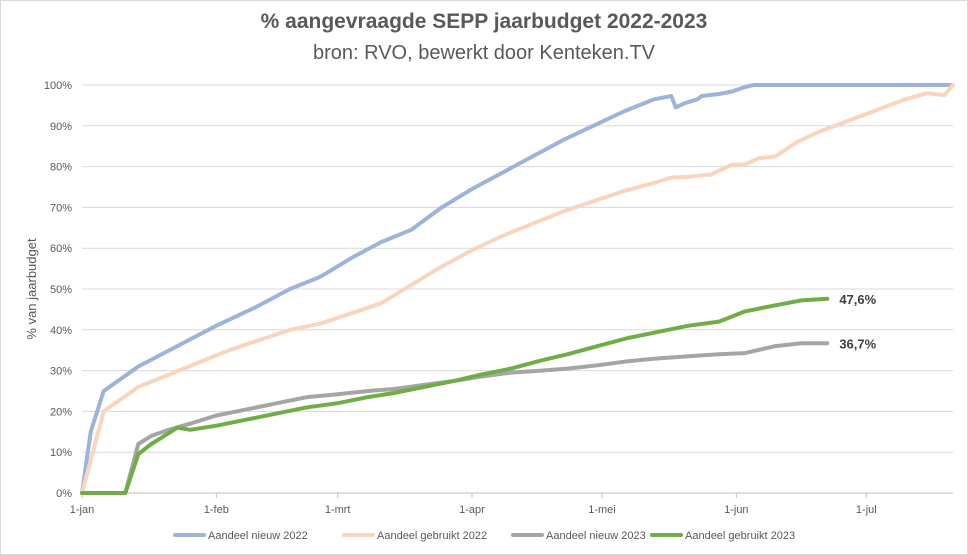 The width and height of the screenshot is (968, 555). I want to click on y-axis-ticks: 0% 10% 20% 30% 40% 50% 60% 70% 80% 90% 100%, so click(58, 290).